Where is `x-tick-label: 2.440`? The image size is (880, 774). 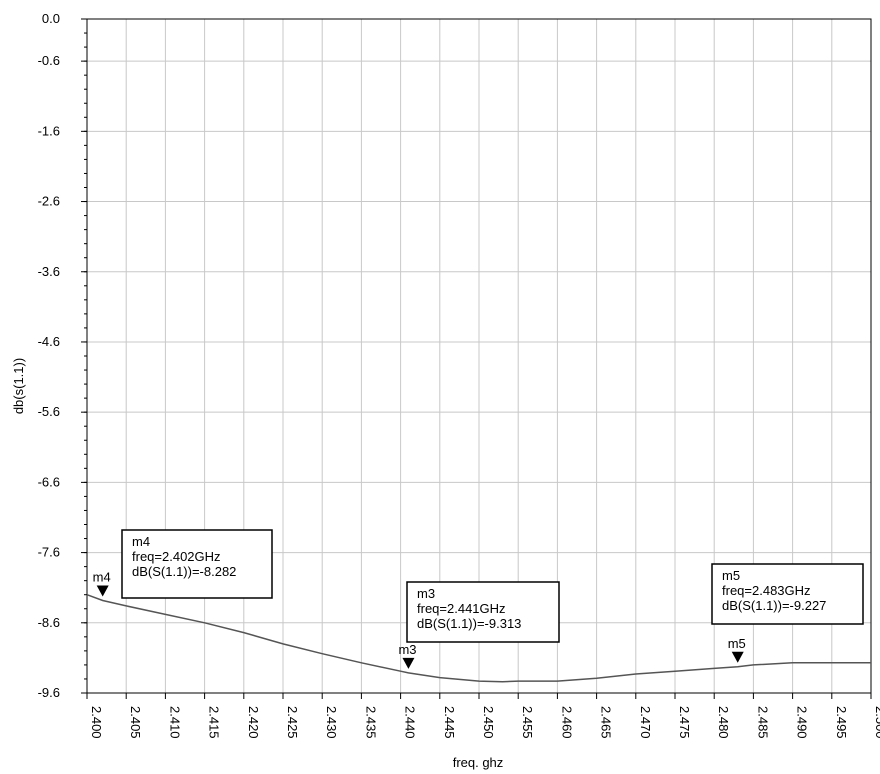
x-tick-label: 2.440 is located at coordinates (410, 722).